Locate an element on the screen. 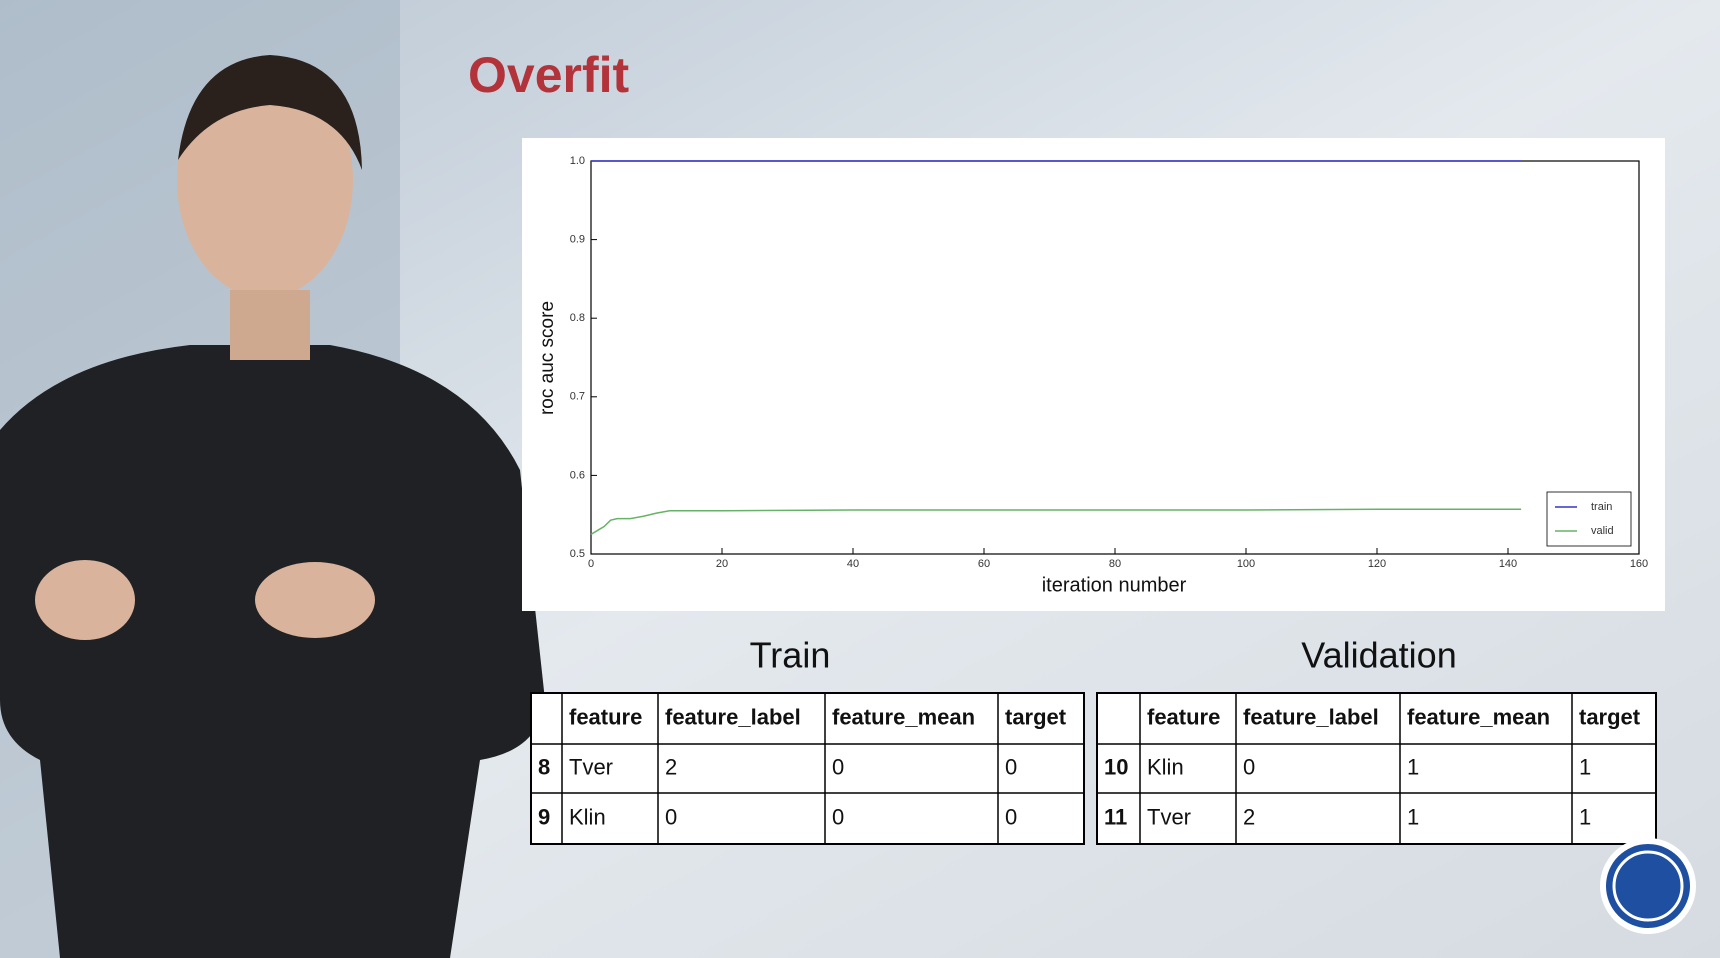  x-tick-label: 120 is located at coordinates (1377, 564).